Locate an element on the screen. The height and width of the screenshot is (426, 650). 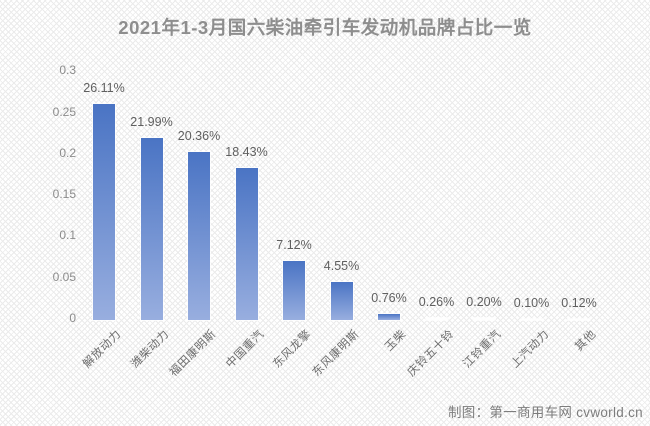
x-axis-label: 玉柴 is located at coordinates (396, 341).